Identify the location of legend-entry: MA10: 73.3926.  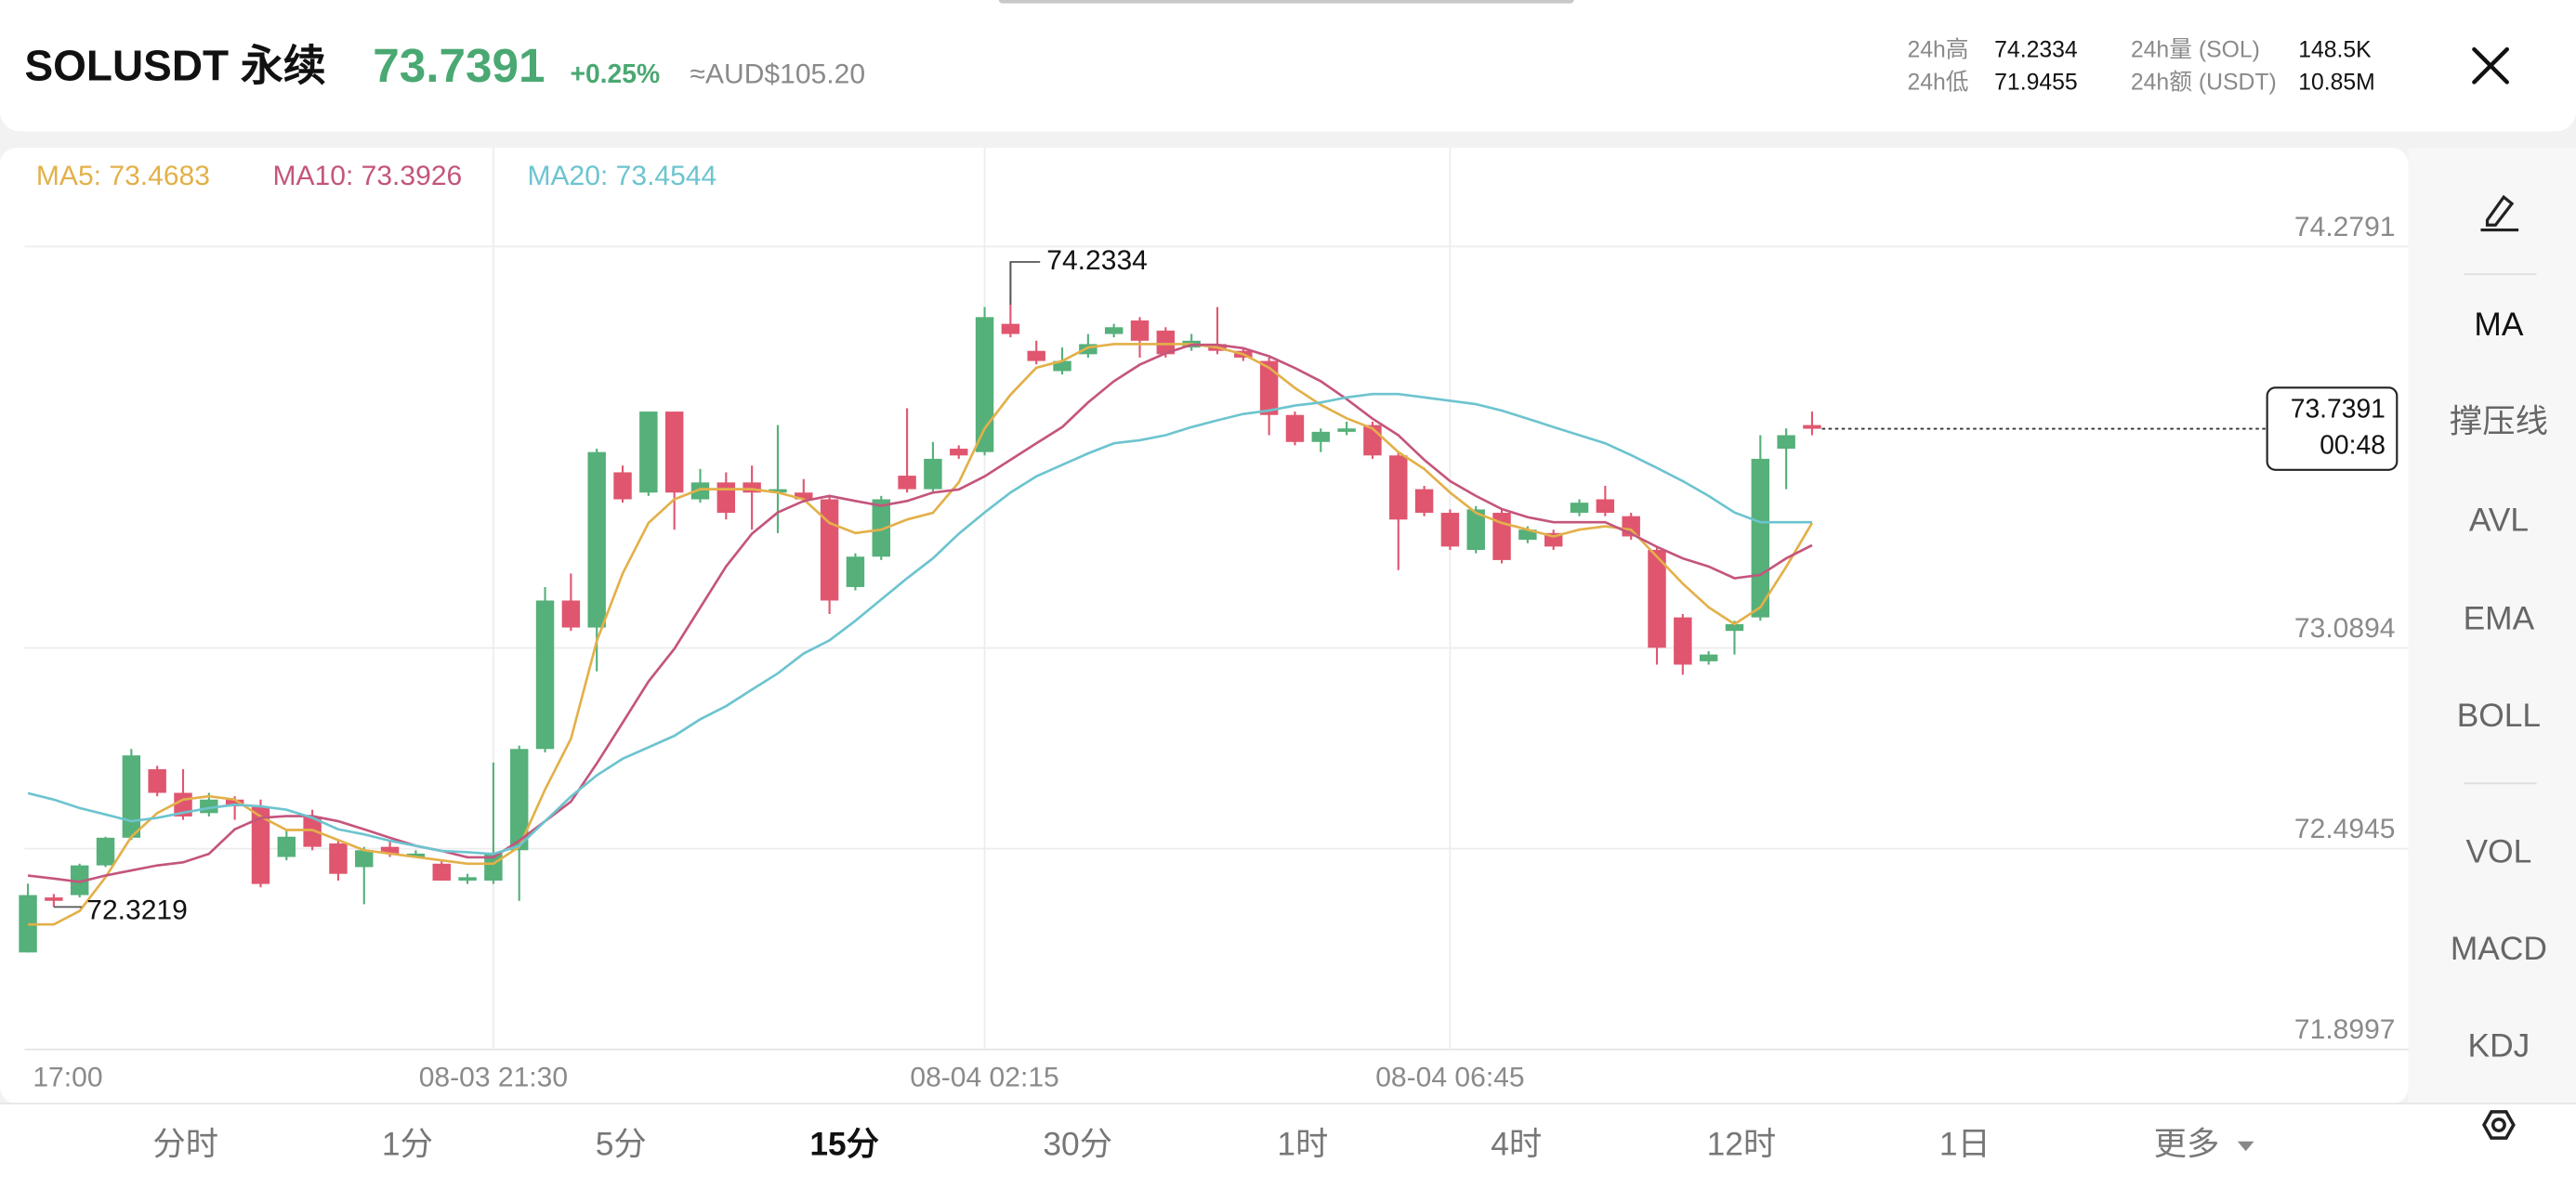
(367, 176).